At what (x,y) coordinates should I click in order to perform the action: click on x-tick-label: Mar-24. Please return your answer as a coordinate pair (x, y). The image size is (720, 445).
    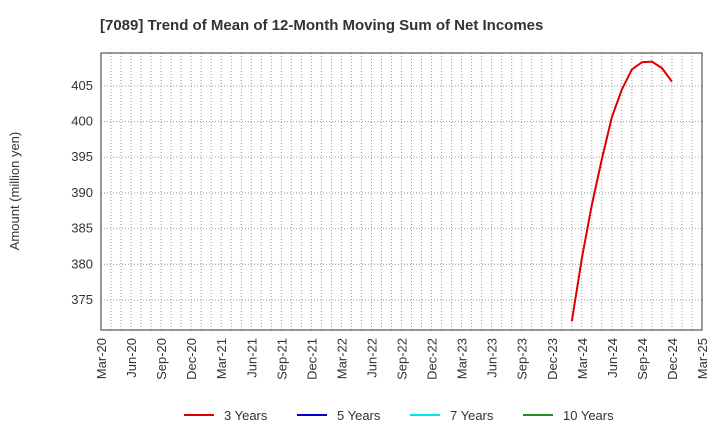
    Looking at the image, I should click on (582, 358).